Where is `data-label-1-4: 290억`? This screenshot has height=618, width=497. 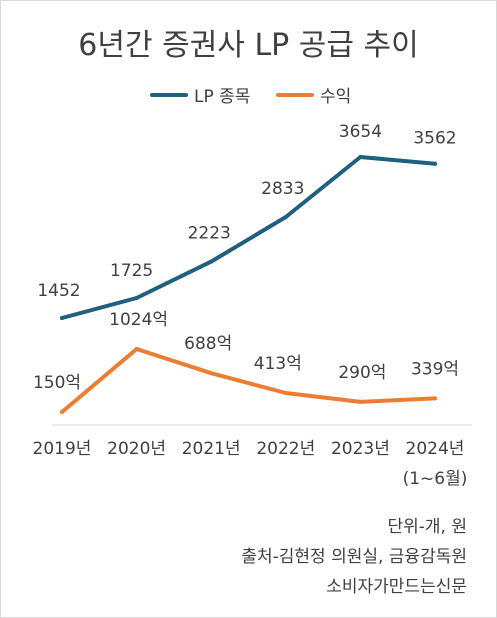
data-label-1-4: 290억 is located at coordinates (362, 373).